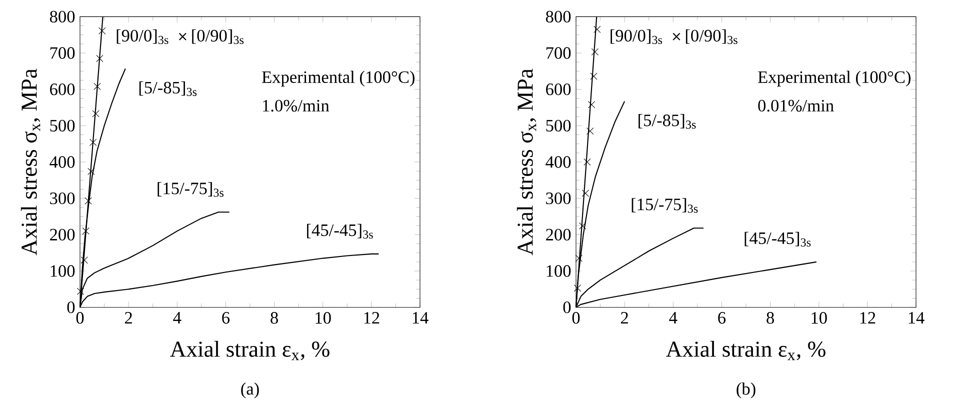  Describe the element at coordinates (796, 106) in the screenshot. I see `annotation: 0.01%/min` at that location.